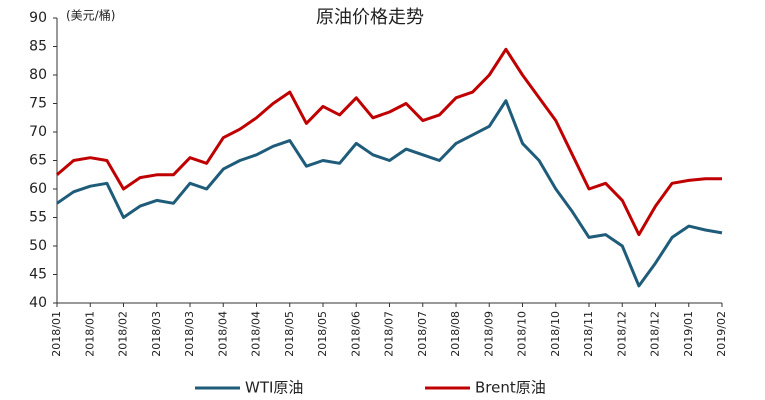 The width and height of the screenshot is (765, 400). What do you see at coordinates (588, 334) in the screenshot?
I see `x-tick-label: 2018/11` at bounding box center [588, 334].